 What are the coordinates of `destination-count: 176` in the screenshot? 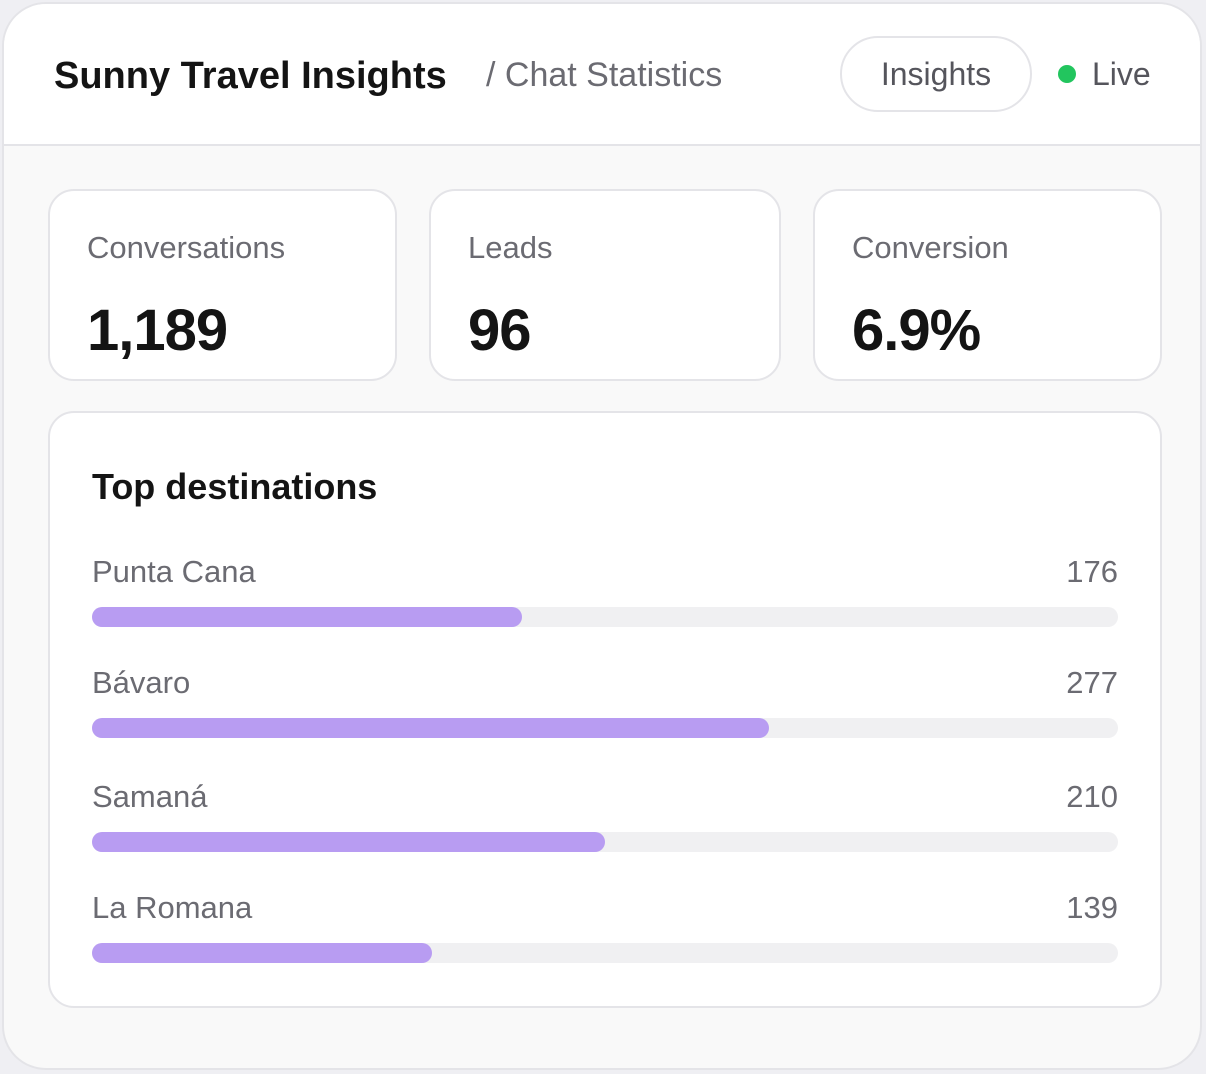 It's located at (1092, 571).